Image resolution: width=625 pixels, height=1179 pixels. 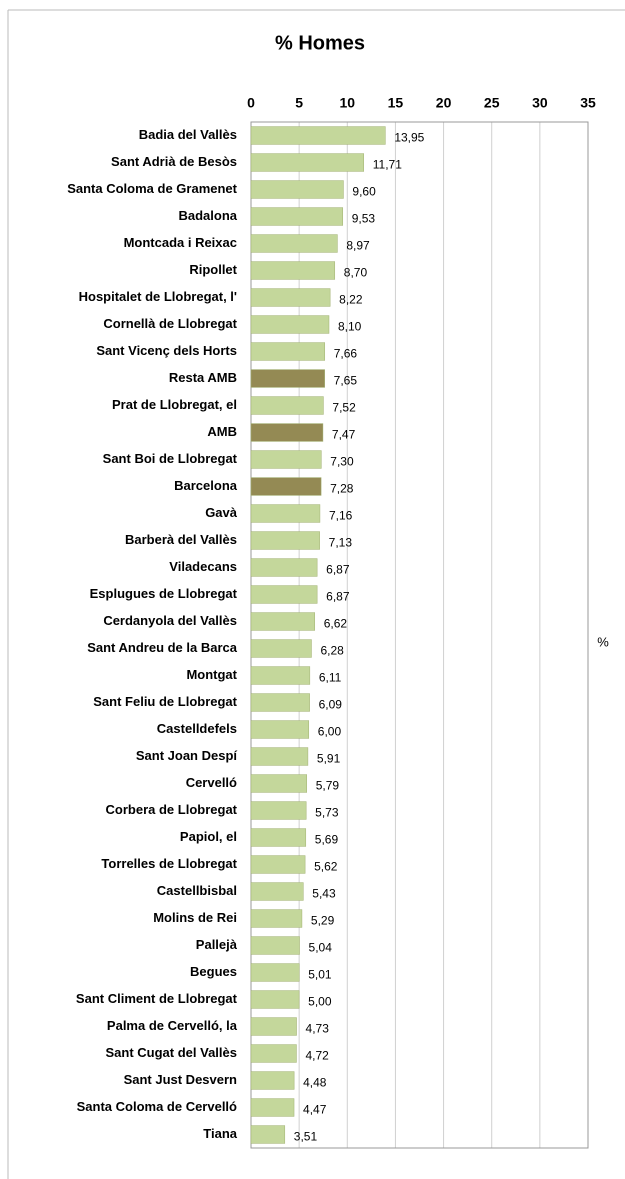 What do you see at coordinates (315, 1083) in the screenshot?
I see `value-label: 4,48` at bounding box center [315, 1083].